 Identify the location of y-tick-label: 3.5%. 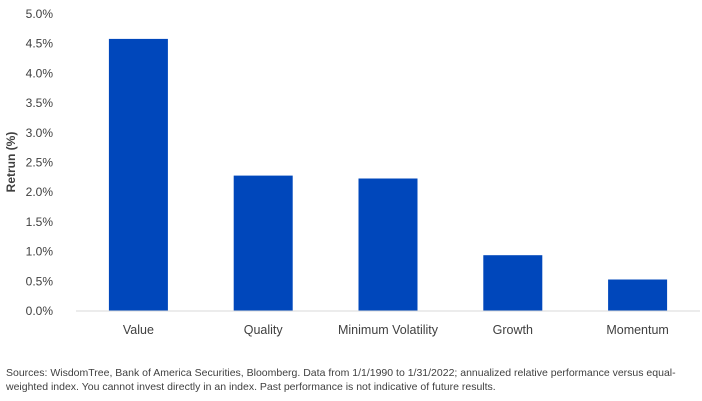
(40, 103).